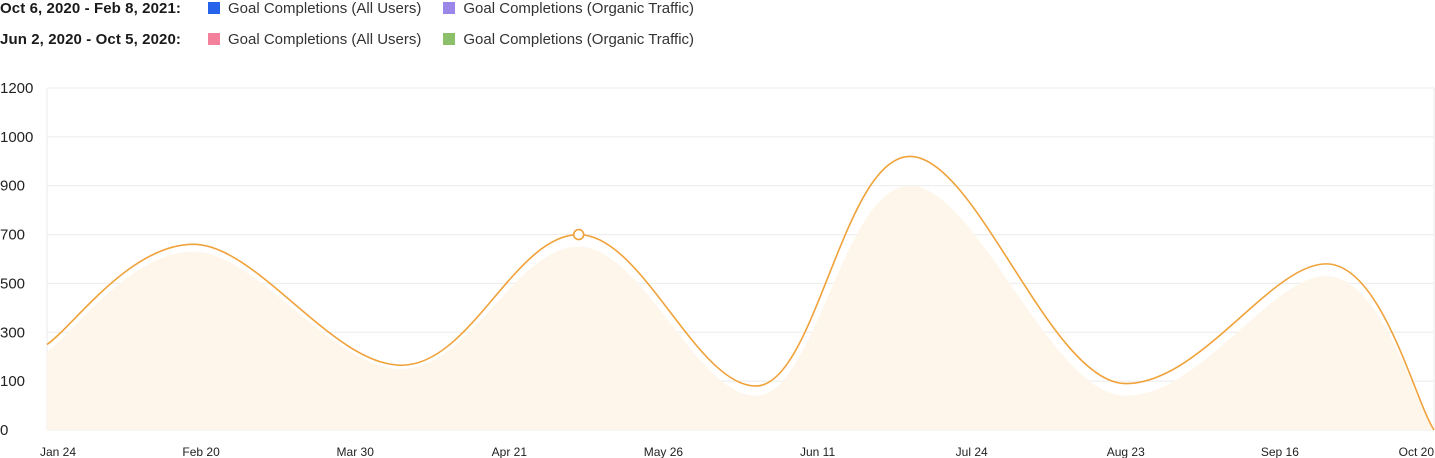 This screenshot has height=458, width=1435. What do you see at coordinates (214, 8) in the screenshot?
I see `legend-swatch-all-users-current` at bounding box center [214, 8].